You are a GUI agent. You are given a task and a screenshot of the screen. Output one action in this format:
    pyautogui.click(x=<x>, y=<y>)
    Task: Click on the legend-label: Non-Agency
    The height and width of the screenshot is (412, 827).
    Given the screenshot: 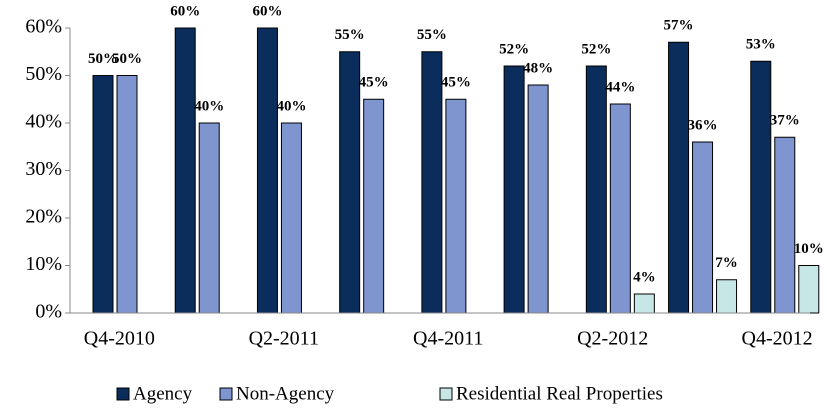 What is the action you would take?
    pyautogui.click(x=285, y=393)
    